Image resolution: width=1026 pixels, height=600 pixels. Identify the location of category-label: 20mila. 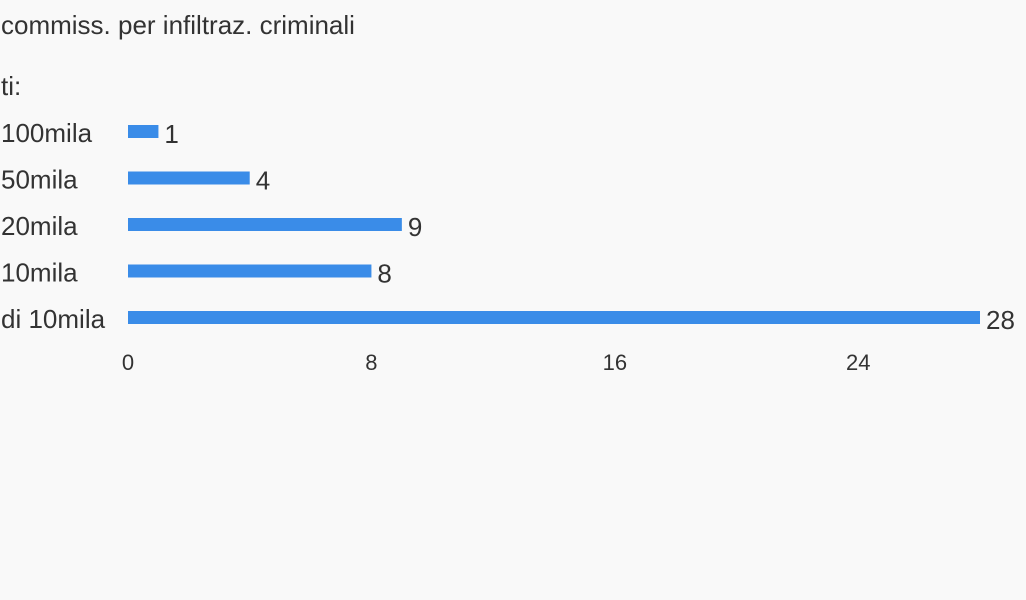
(39, 226).